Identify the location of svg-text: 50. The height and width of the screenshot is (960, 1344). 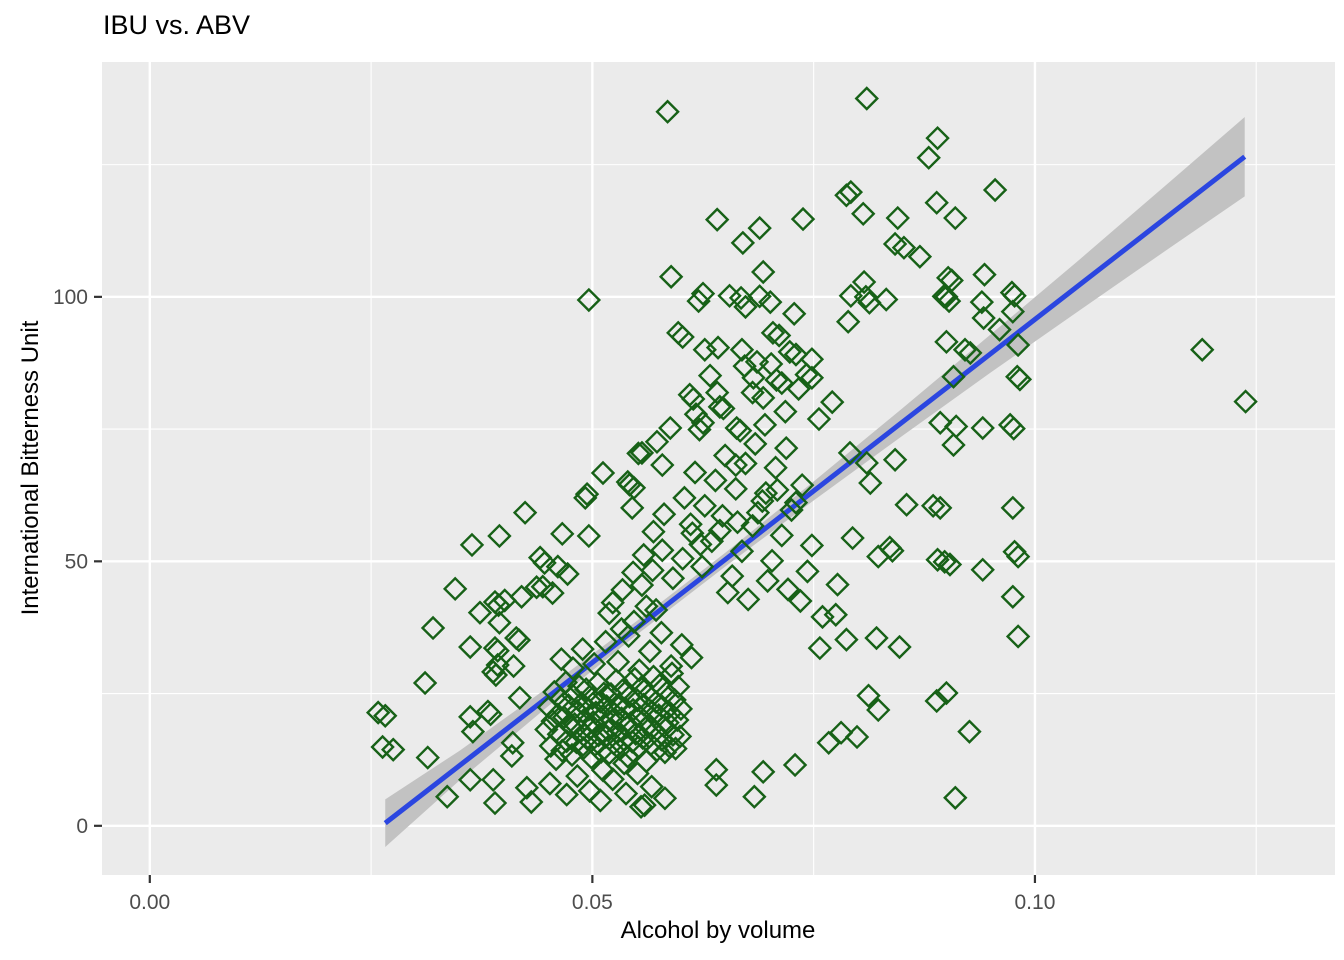
(76, 561).